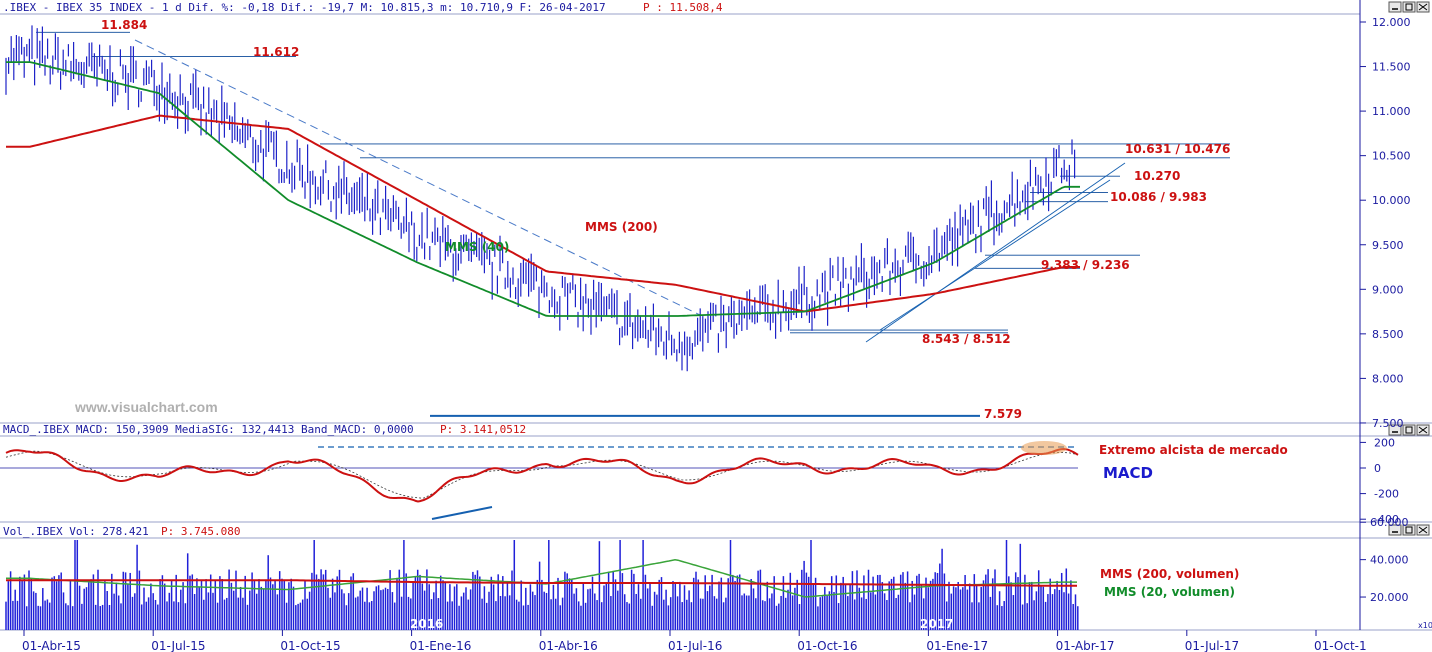  I want to click on macd-divergence-line, so click(462, 513).